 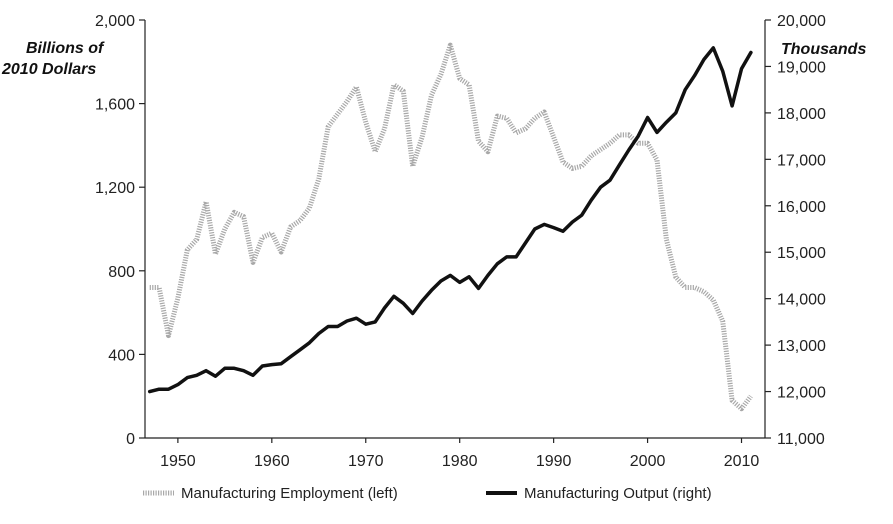 I want to click on x-axis-ticks: 1950 1960 1970 1980 1990 2000 2010, so click(x=459, y=454).